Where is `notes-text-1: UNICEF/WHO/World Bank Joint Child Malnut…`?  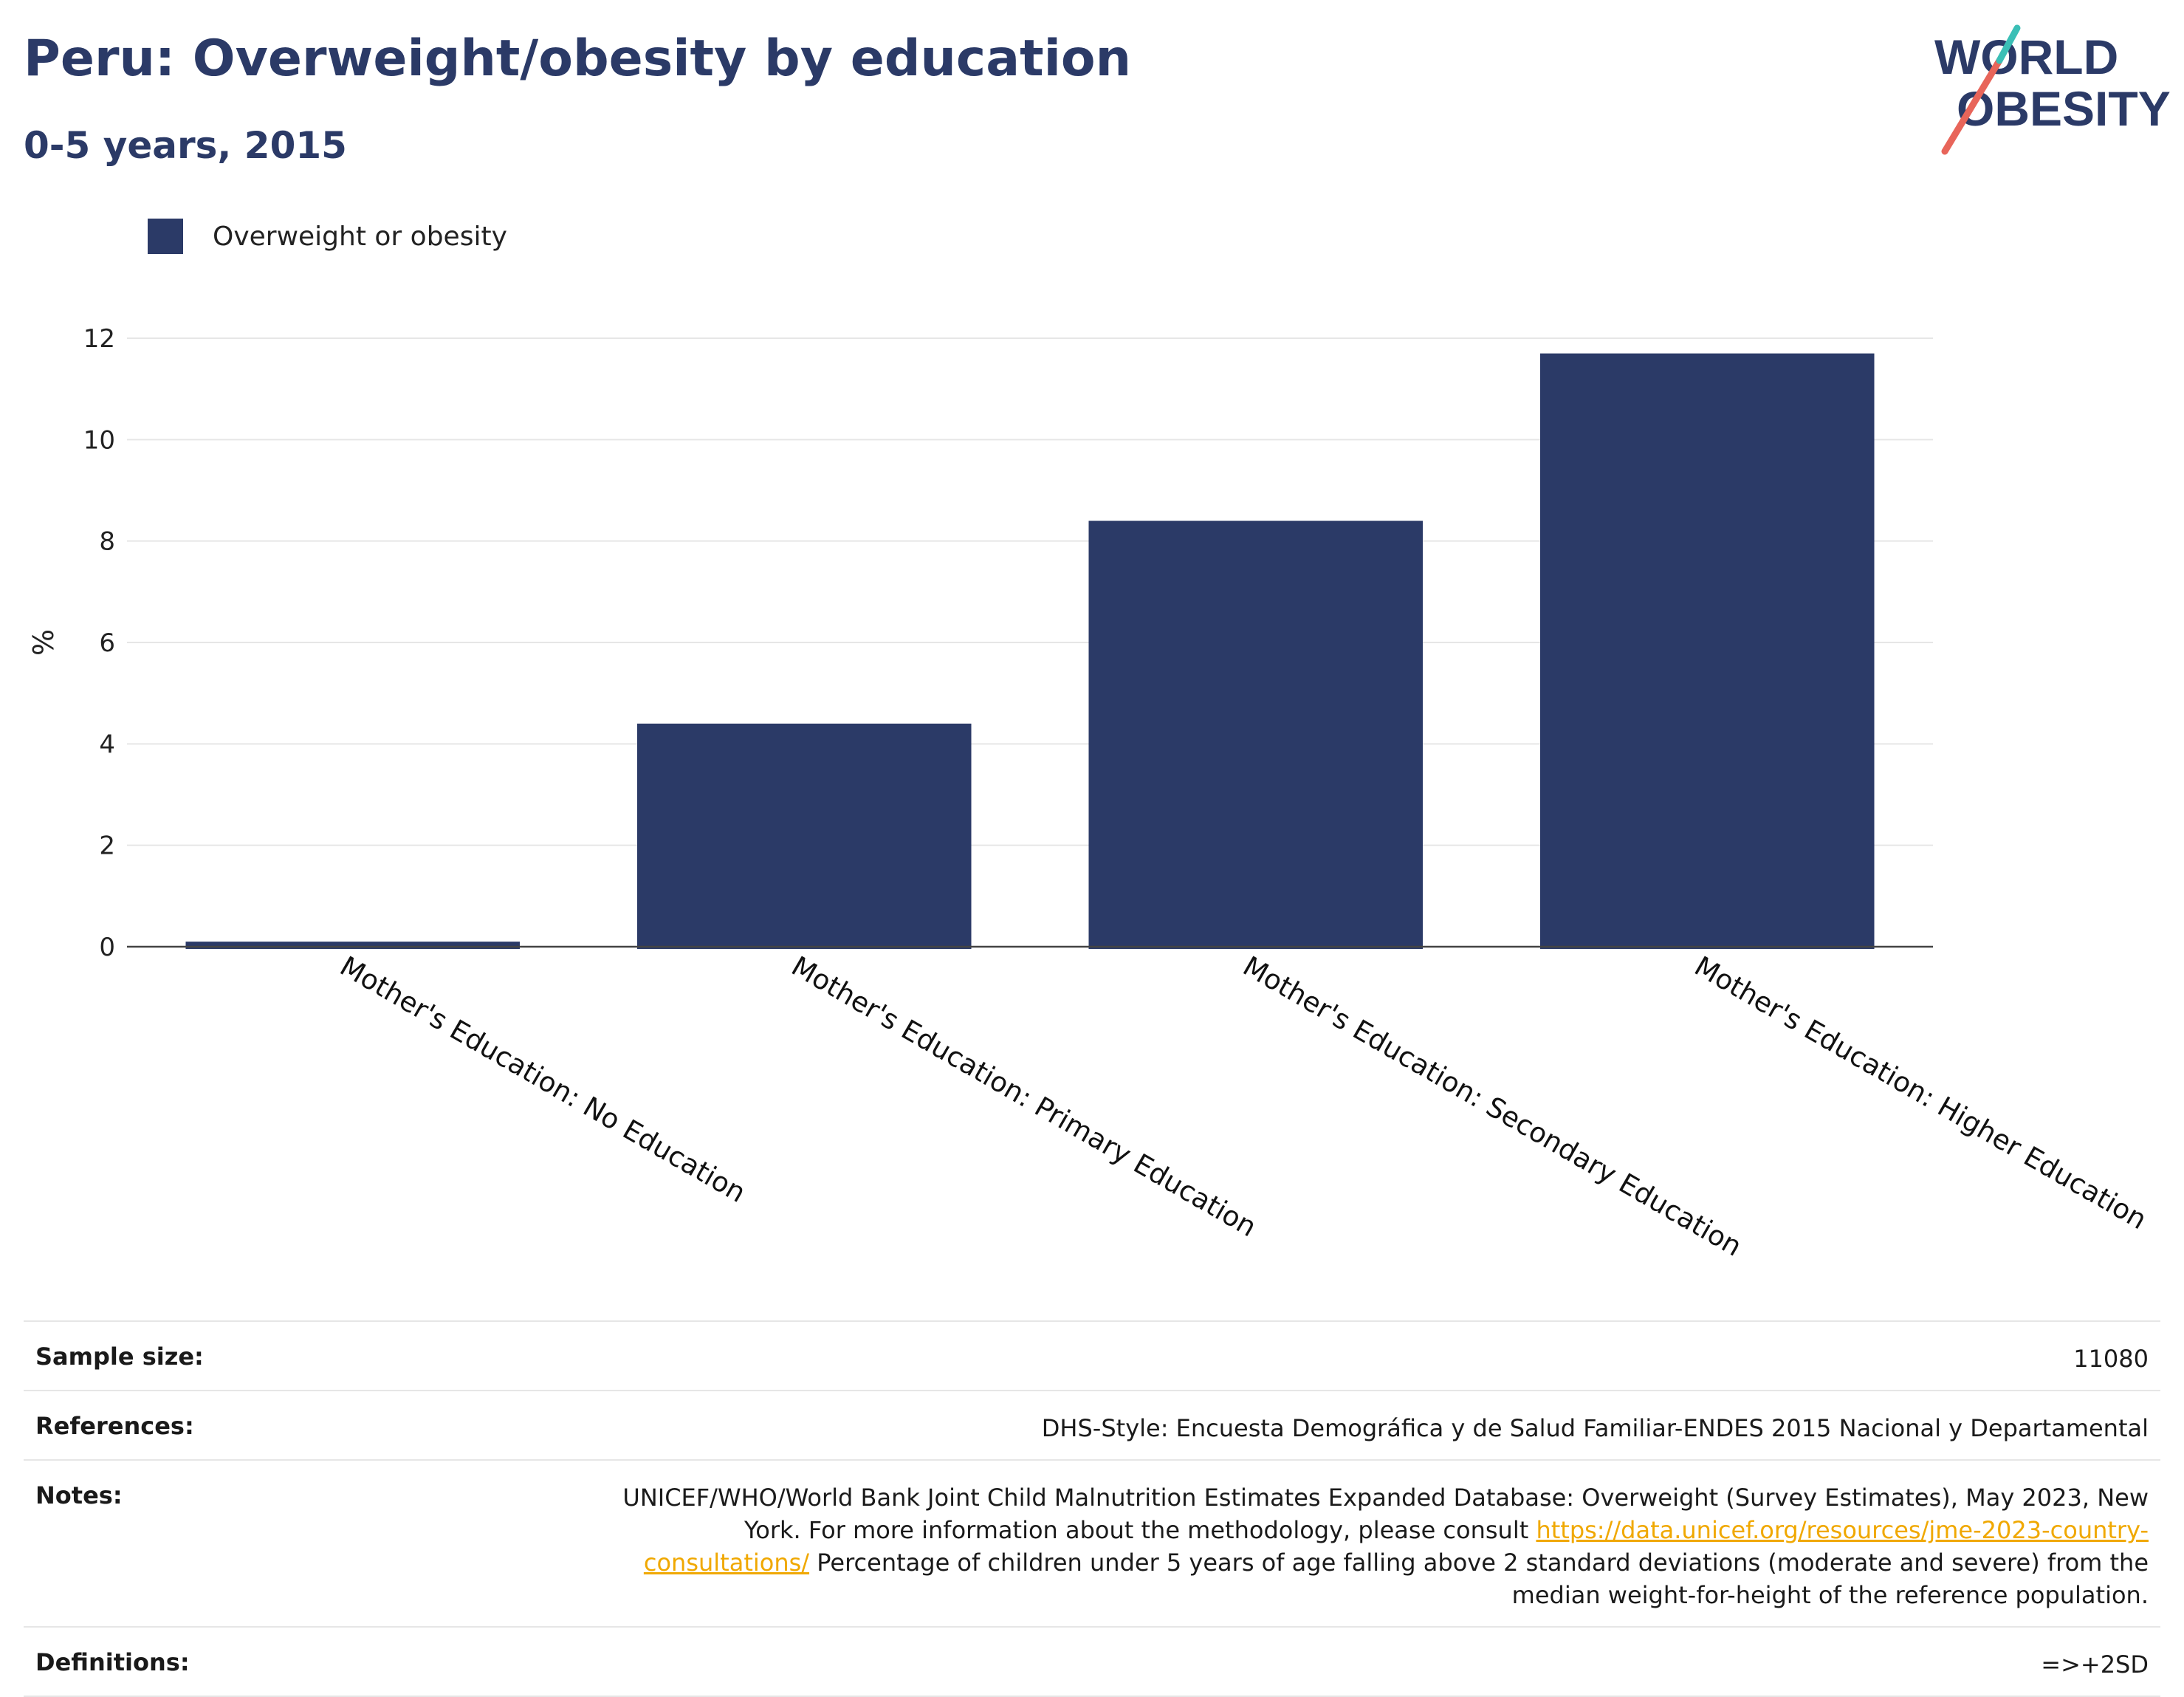
notes-text-1: UNICEF/WHO/World Bank Joint Child Malnut… is located at coordinates (1385, 1514).